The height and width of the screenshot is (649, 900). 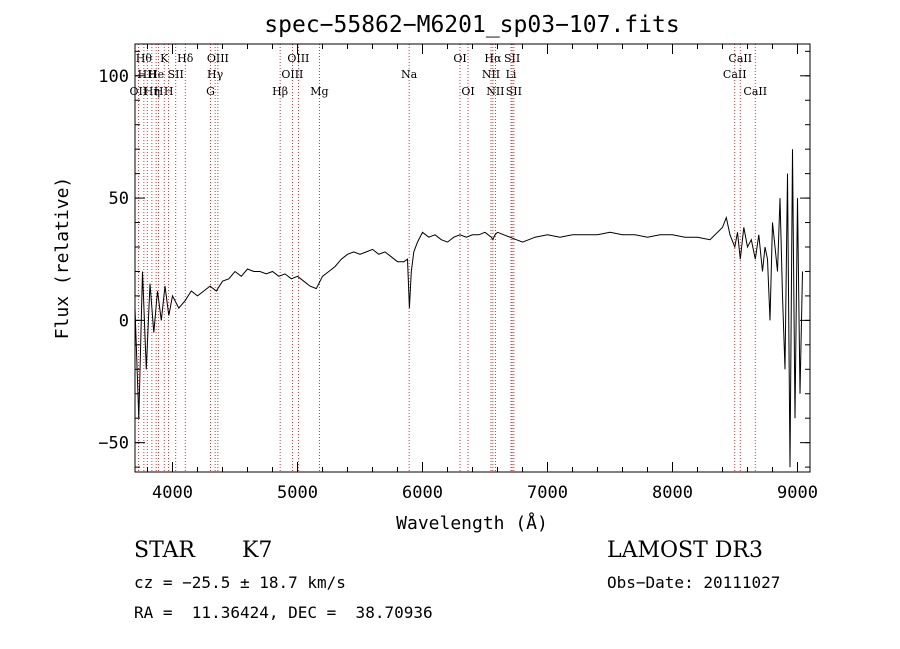 What do you see at coordinates (62, 258) in the screenshot?
I see `y-axis-label: Flux (relative)` at bounding box center [62, 258].